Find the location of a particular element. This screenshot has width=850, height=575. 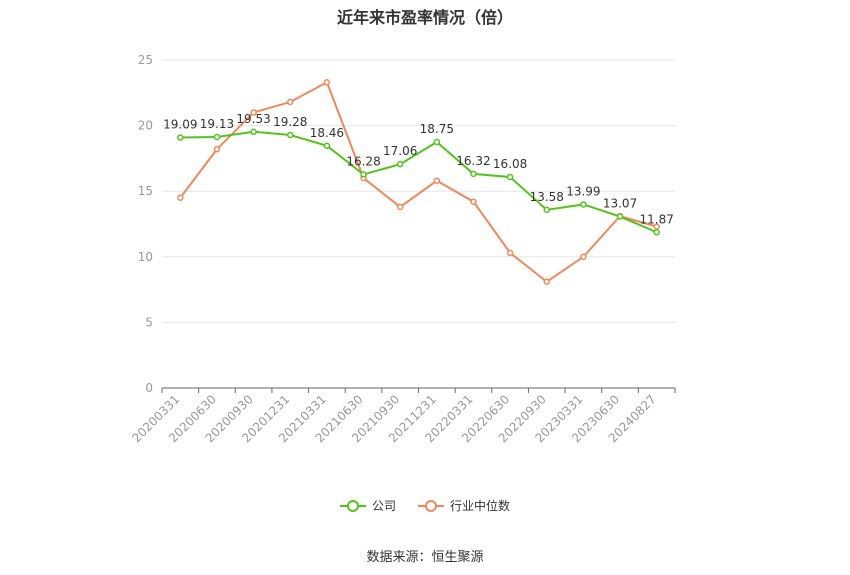

legend-company-marker-icon is located at coordinates (352, 505).